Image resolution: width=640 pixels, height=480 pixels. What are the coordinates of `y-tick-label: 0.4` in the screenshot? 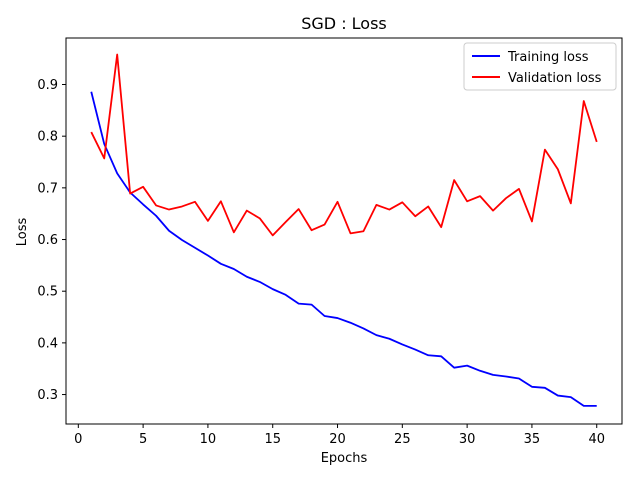 It's located at (47, 343).